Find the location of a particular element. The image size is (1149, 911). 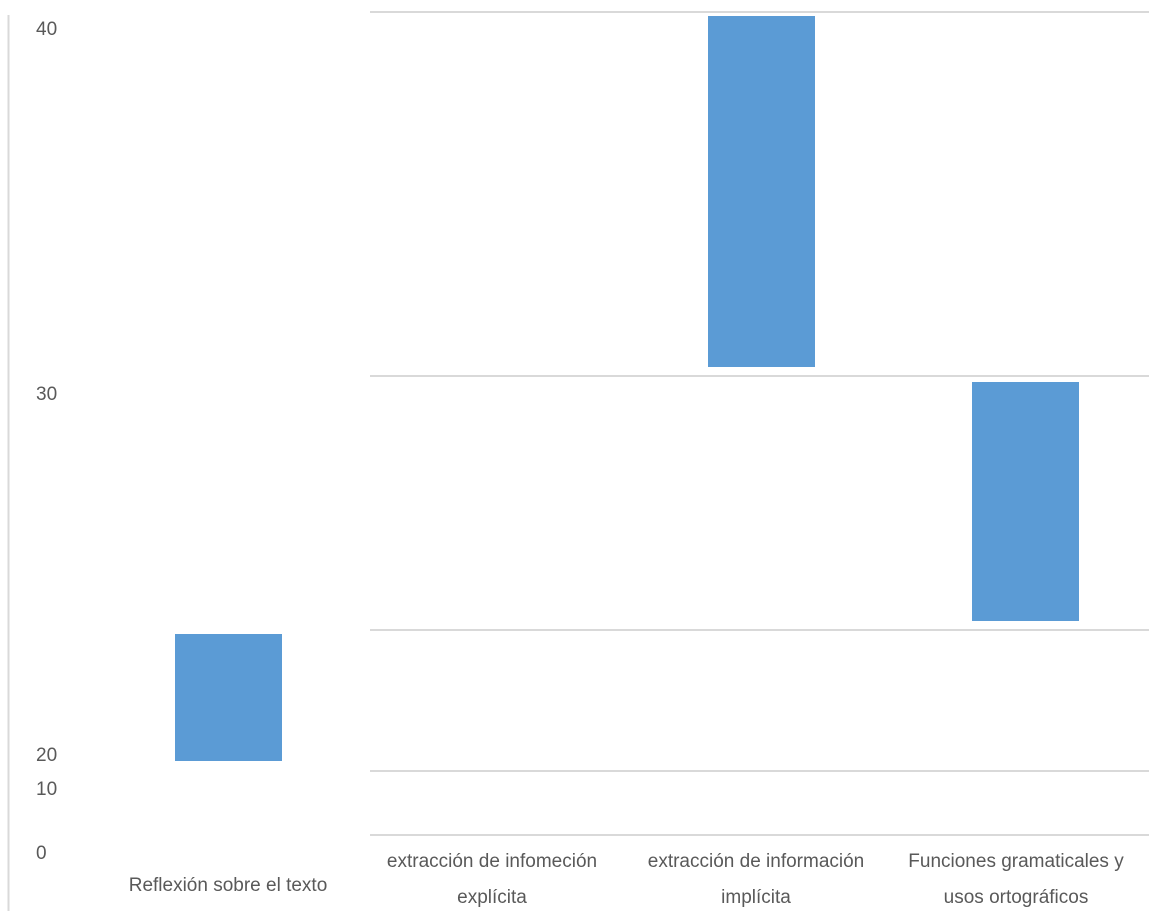

y-tick-labels: 40 30 20 10 0 is located at coordinates (46, 441).